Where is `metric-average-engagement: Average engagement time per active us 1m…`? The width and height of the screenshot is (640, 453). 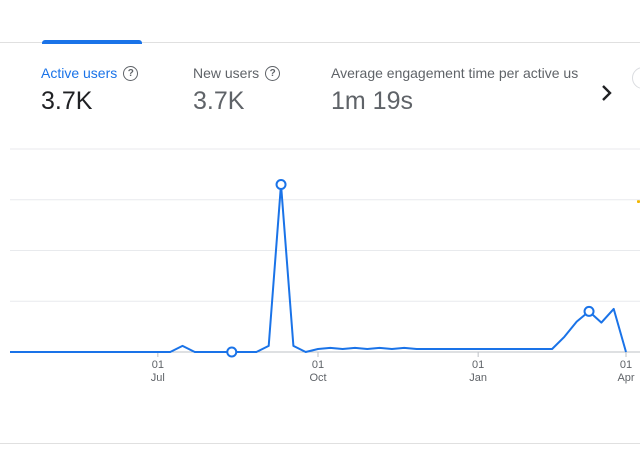
metric-average-engagement: Average engagement time per active us 1m… is located at coordinates (461, 89).